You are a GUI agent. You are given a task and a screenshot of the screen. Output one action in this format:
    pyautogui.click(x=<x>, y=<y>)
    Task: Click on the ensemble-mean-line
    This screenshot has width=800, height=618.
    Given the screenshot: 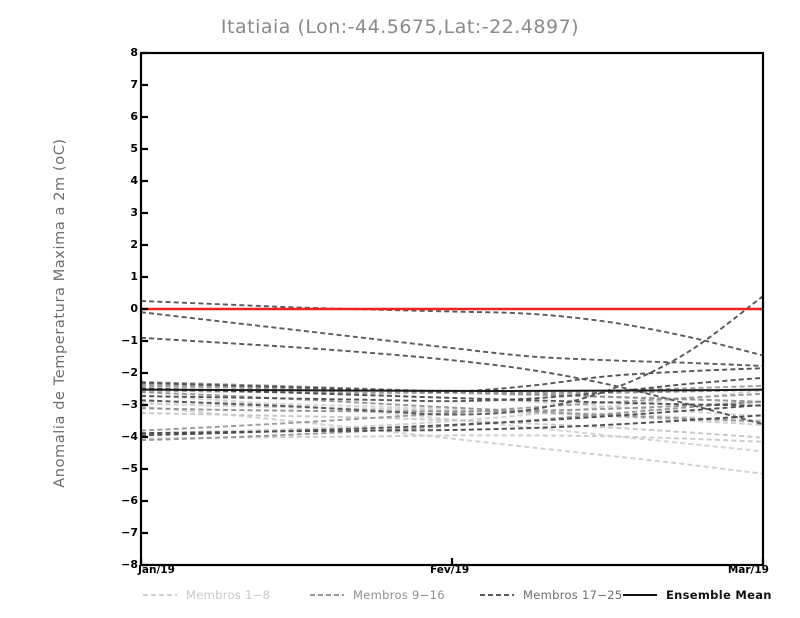 What is the action you would take?
    pyautogui.click(x=452, y=390)
    